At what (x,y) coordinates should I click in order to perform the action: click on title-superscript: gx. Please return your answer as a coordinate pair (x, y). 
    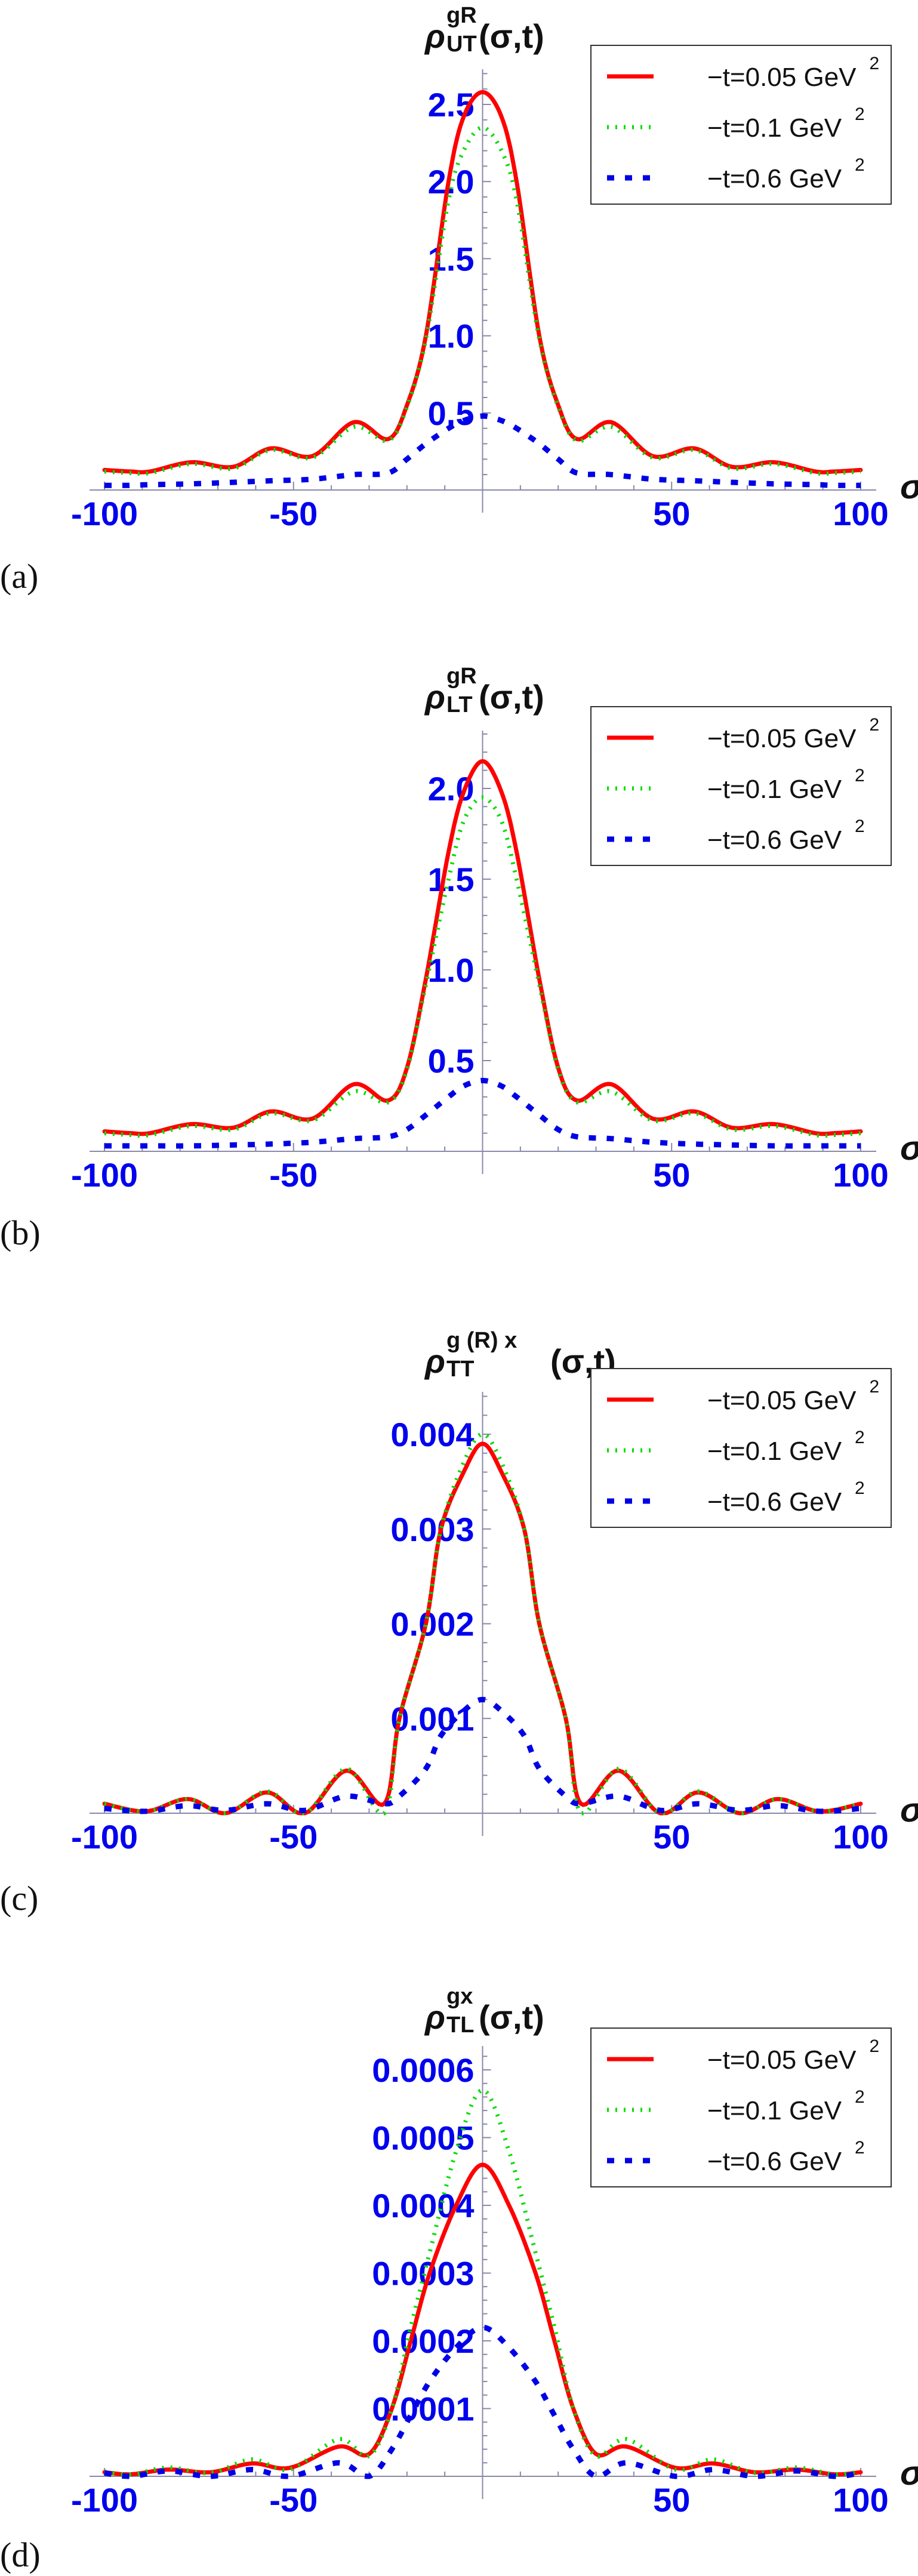
    Looking at the image, I should click on (459, 1996).